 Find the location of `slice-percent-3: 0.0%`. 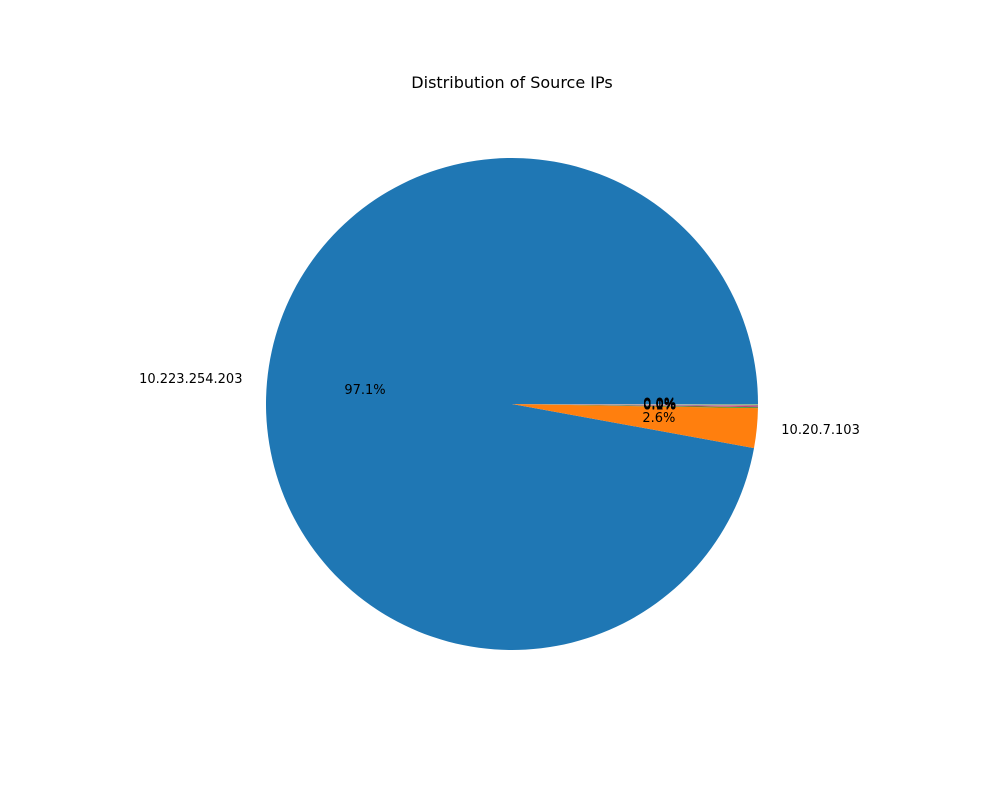

slice-percent-3: 0.0% is located at coordinates (659, 405).